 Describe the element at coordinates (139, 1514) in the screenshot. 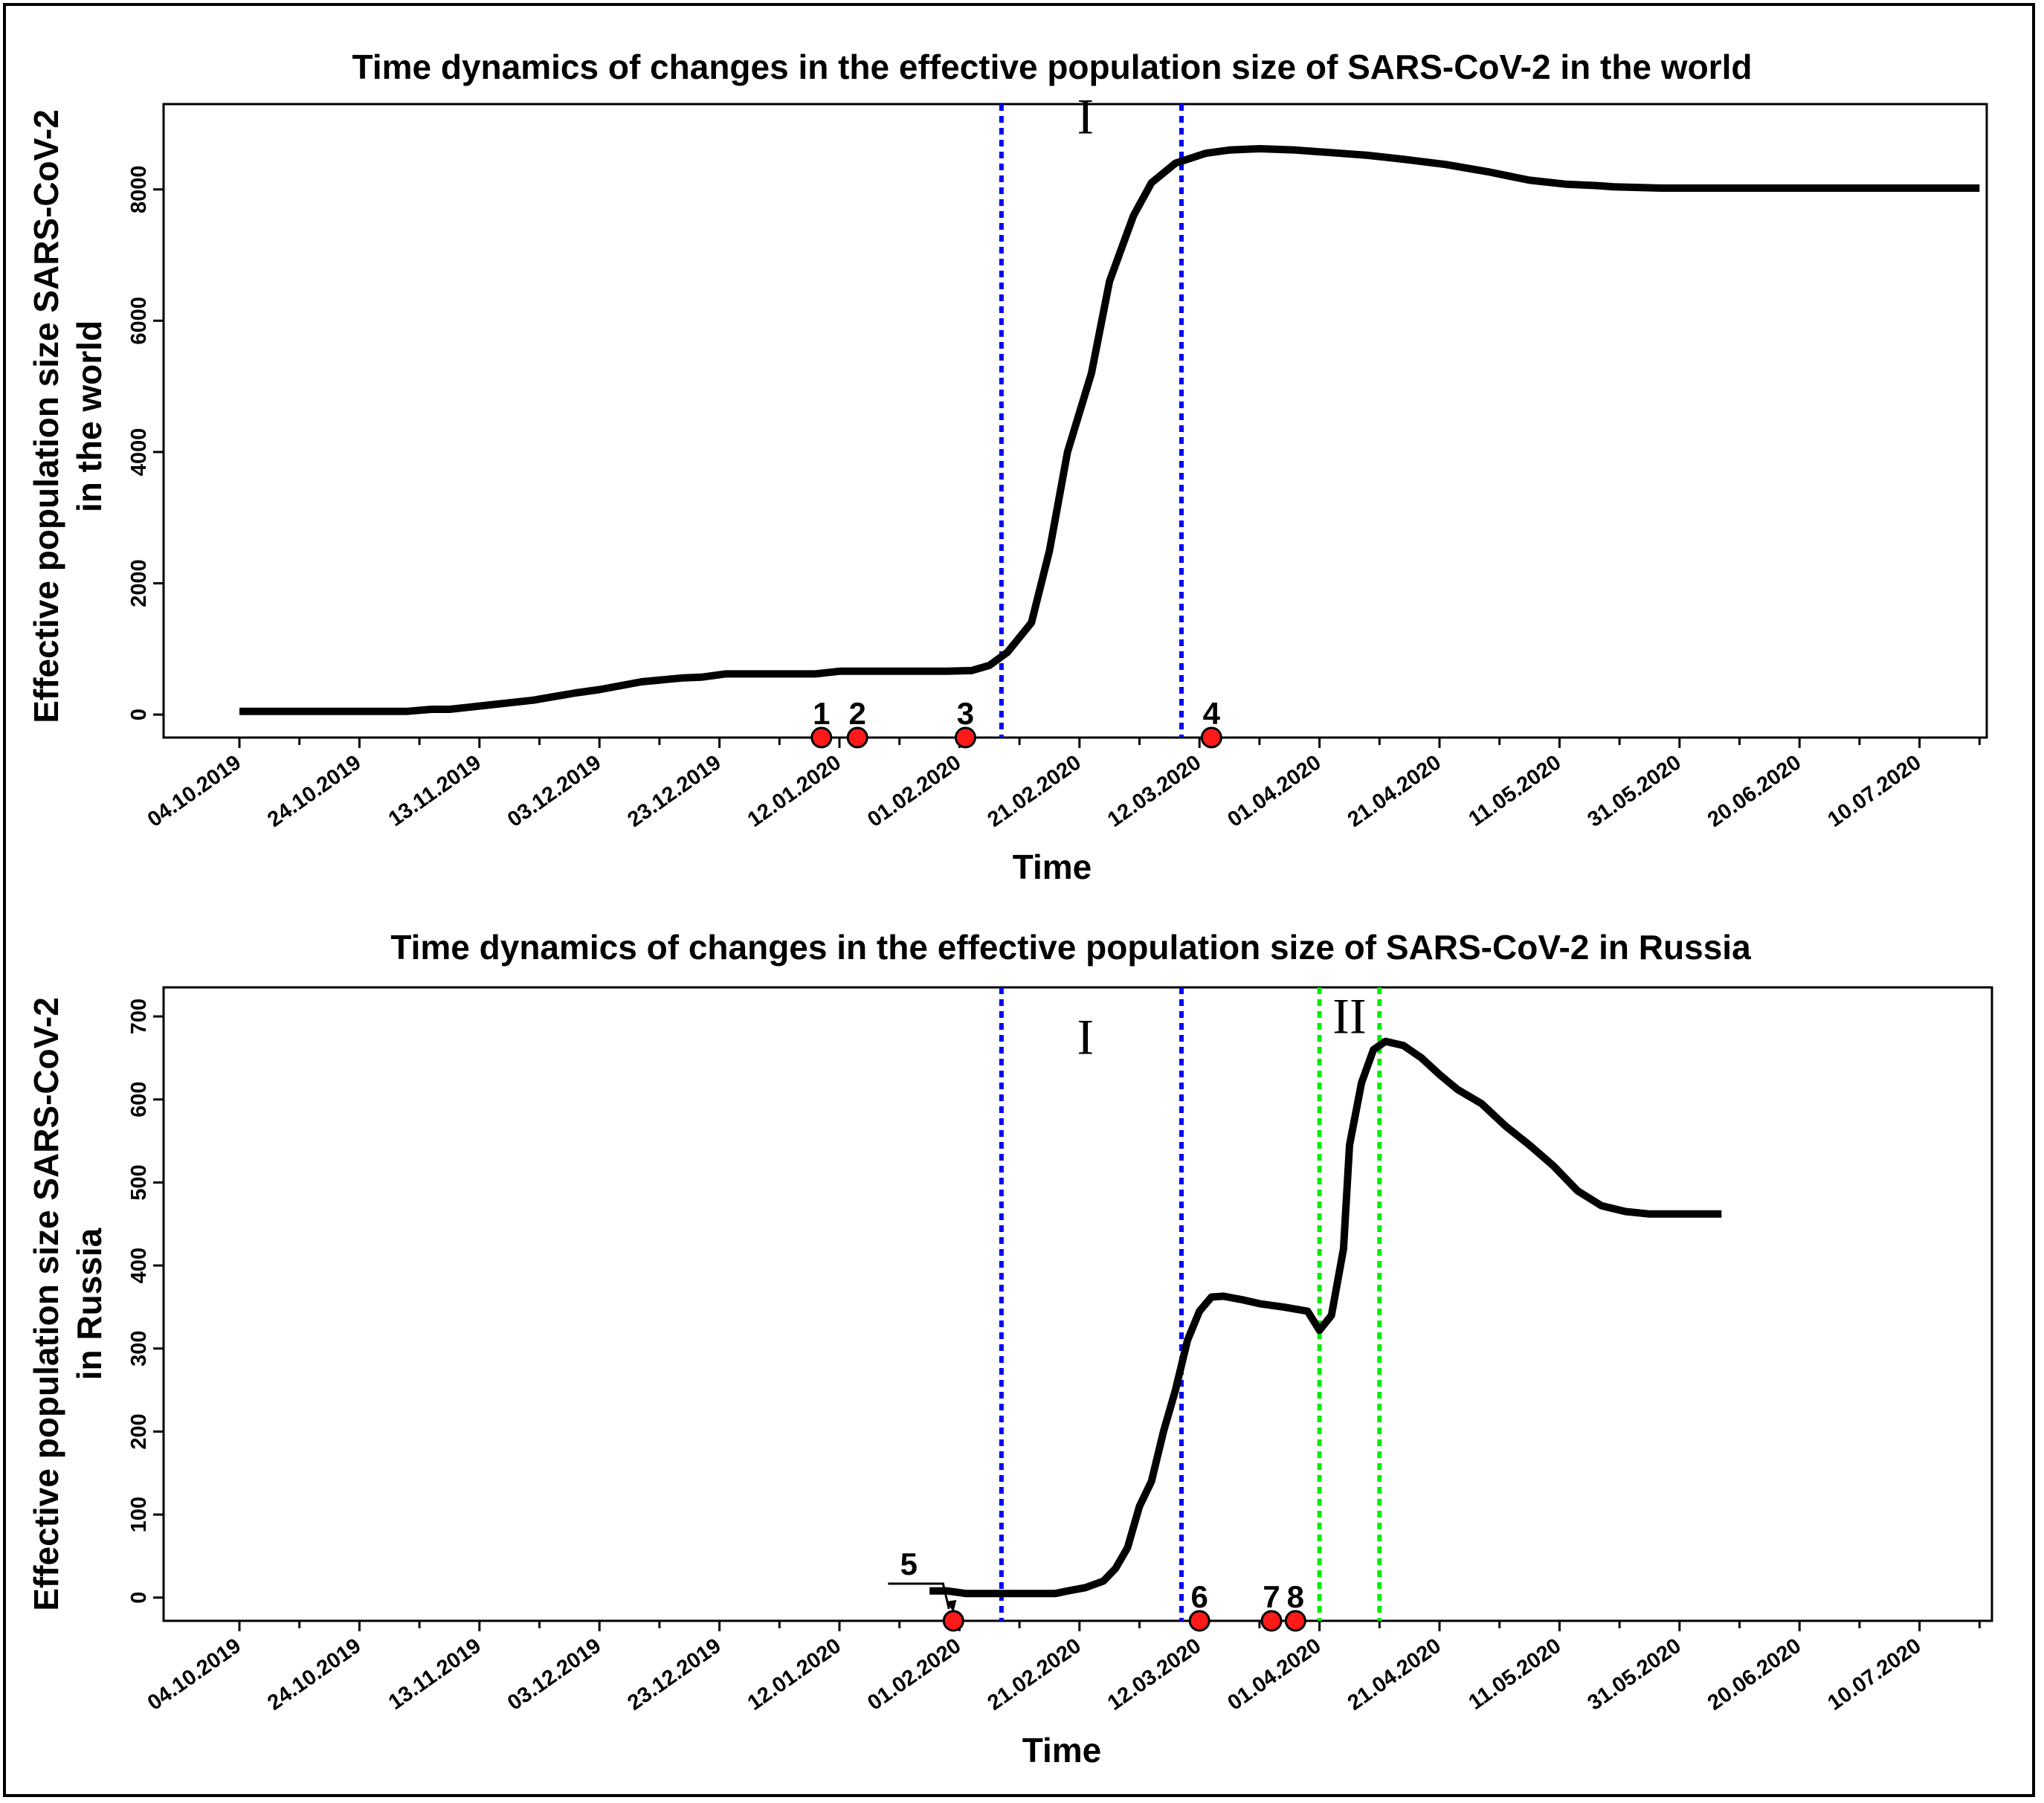

I see `y-tick-label-russia: 100` at that location.